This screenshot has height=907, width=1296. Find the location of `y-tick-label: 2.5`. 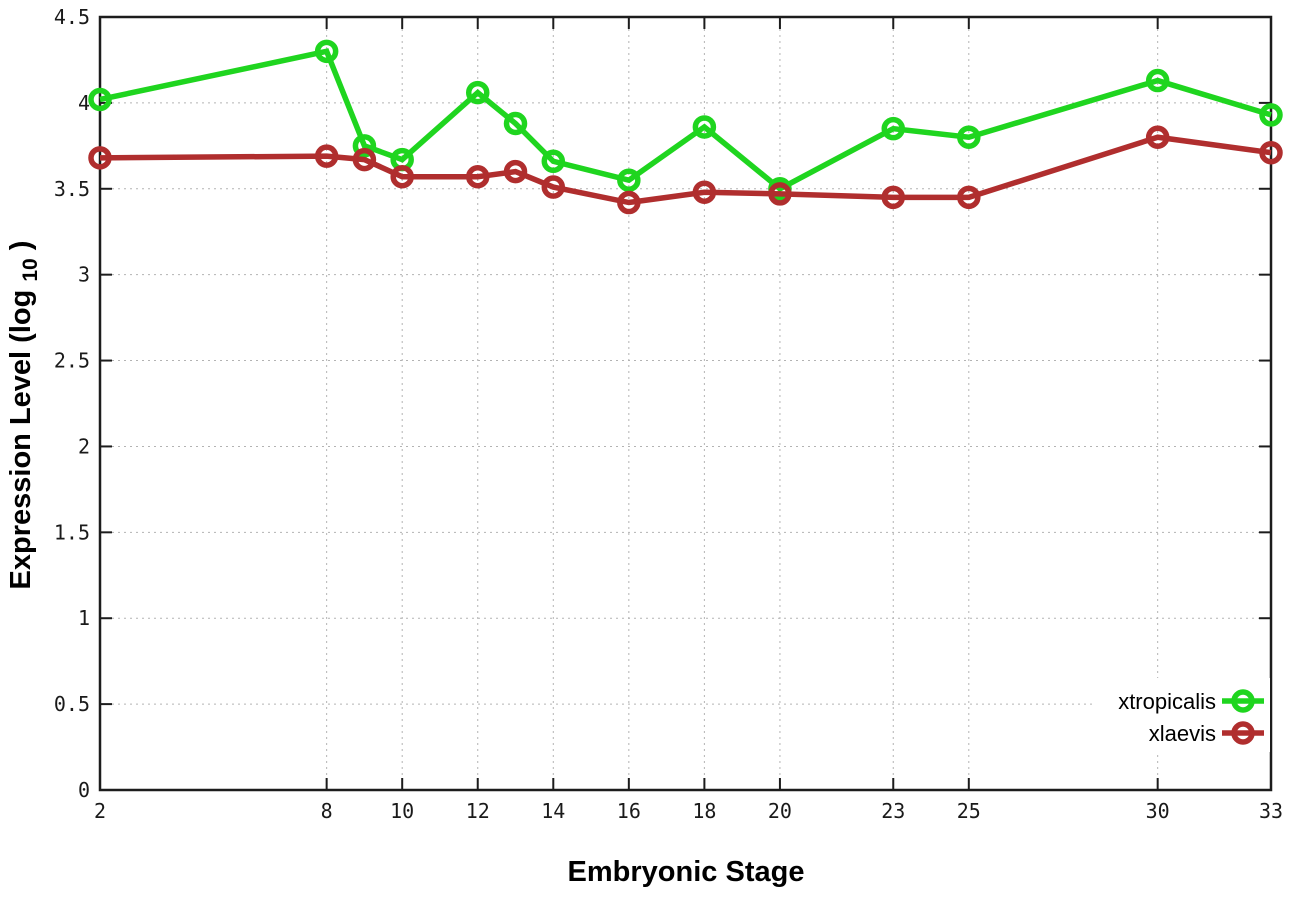

y-tick-label: 2.5 is located at coordinates (72, 361).